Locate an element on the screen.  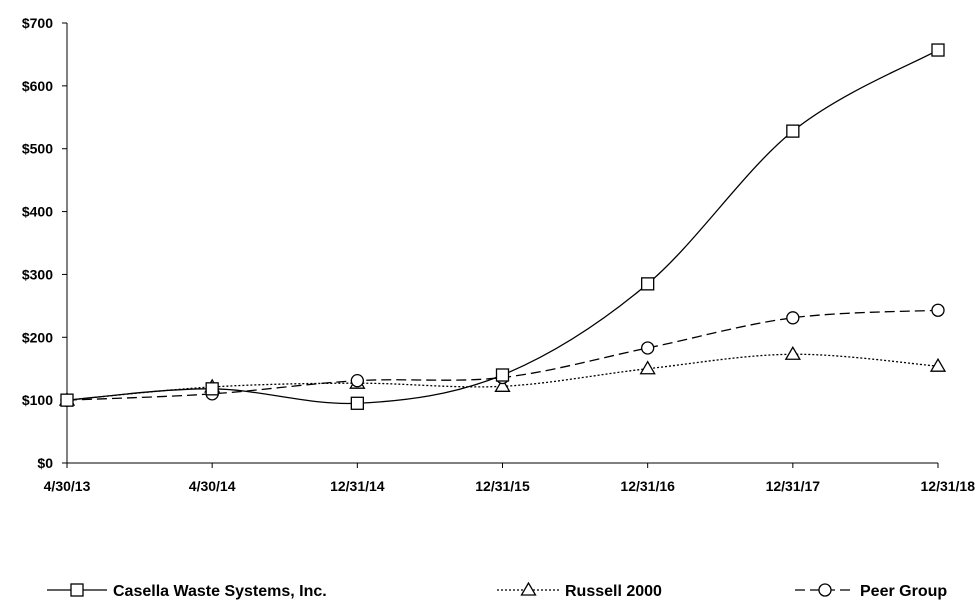
y-tick-label: $700 is located at coordinates (37, 23).